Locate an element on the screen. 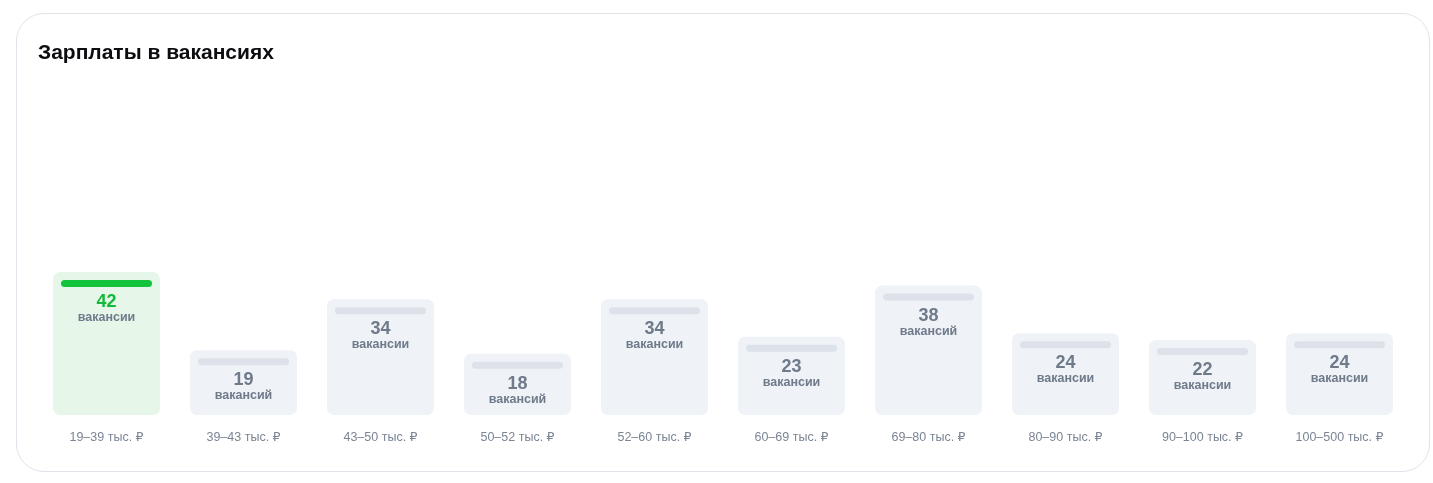  x-tick-label: 19–39 тыс. ₽ is located at coordinates (106, 436).